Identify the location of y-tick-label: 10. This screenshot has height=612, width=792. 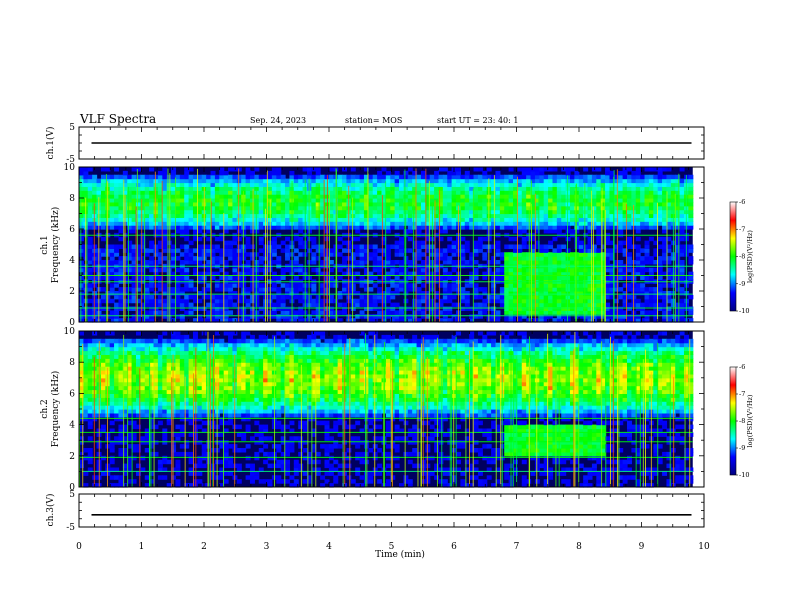
(70, 168).